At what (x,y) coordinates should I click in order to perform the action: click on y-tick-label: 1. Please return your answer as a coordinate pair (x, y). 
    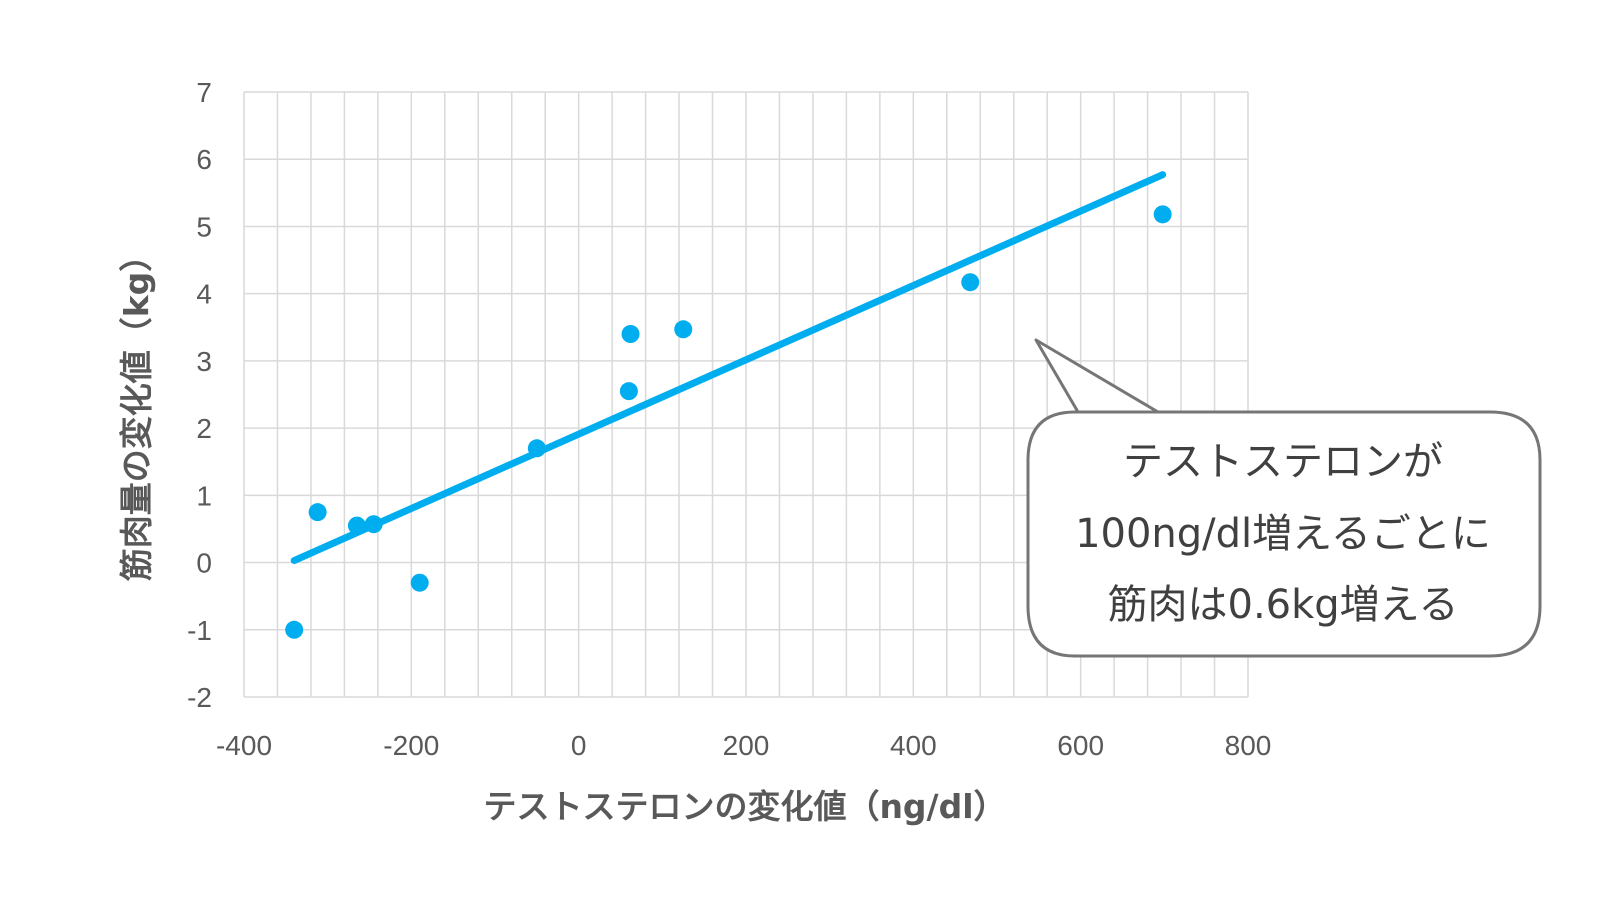
    Looking at the image, I should click on (204, 495).